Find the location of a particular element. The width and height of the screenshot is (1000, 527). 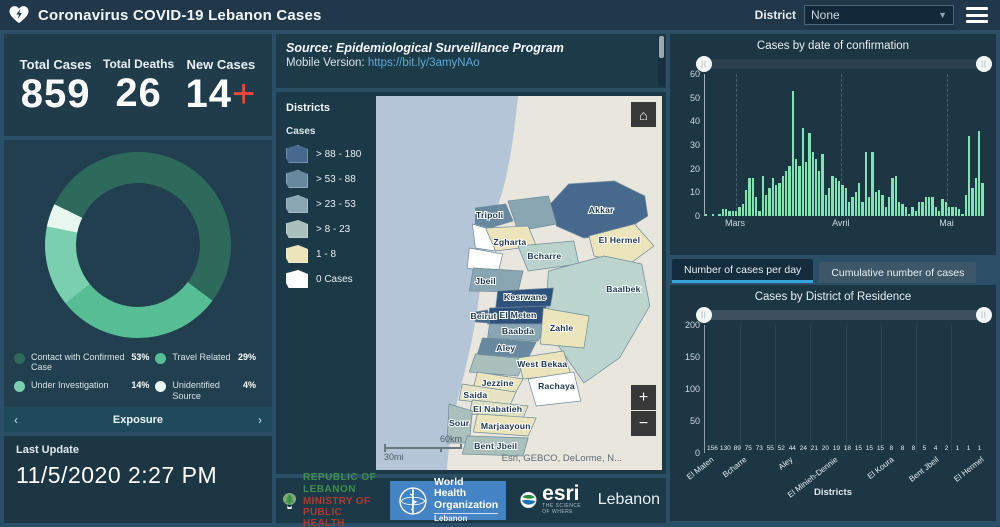

carousel-prev-icon: ‹ is located at coordinates (16, 419).